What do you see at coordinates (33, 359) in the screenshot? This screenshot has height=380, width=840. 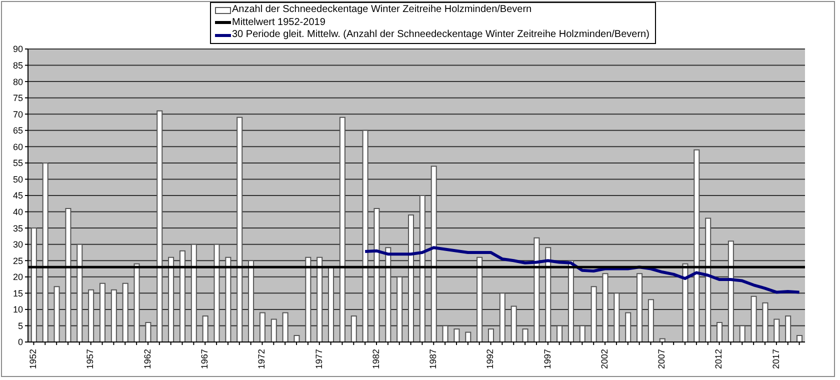 I see `x-tick-label: 1952` at bounding box center [33, 359].